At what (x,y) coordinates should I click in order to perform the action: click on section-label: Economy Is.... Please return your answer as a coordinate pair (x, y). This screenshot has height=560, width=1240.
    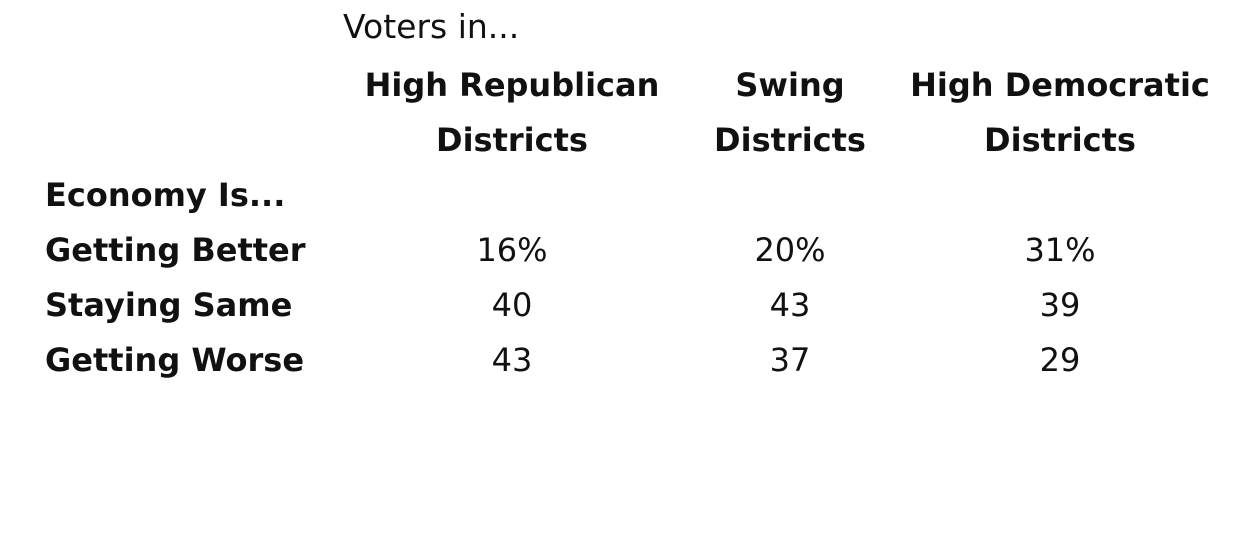
    Looking at the image, I should click on (165, 195).